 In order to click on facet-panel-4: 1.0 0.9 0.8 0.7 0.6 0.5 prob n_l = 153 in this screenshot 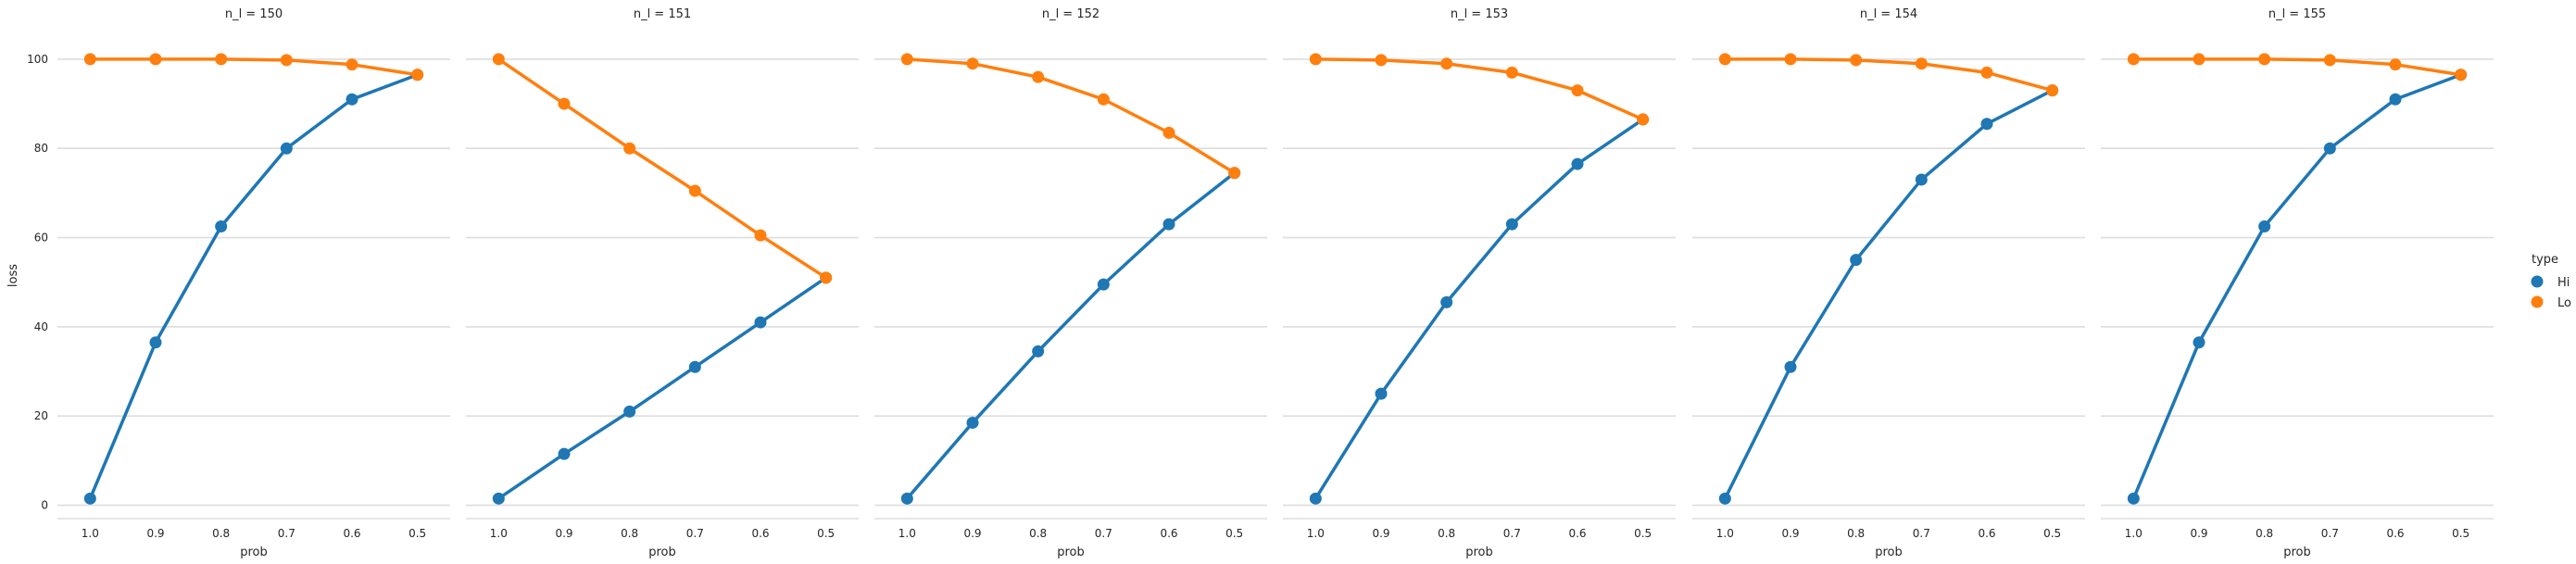, I will do `click(1479, 283)`.